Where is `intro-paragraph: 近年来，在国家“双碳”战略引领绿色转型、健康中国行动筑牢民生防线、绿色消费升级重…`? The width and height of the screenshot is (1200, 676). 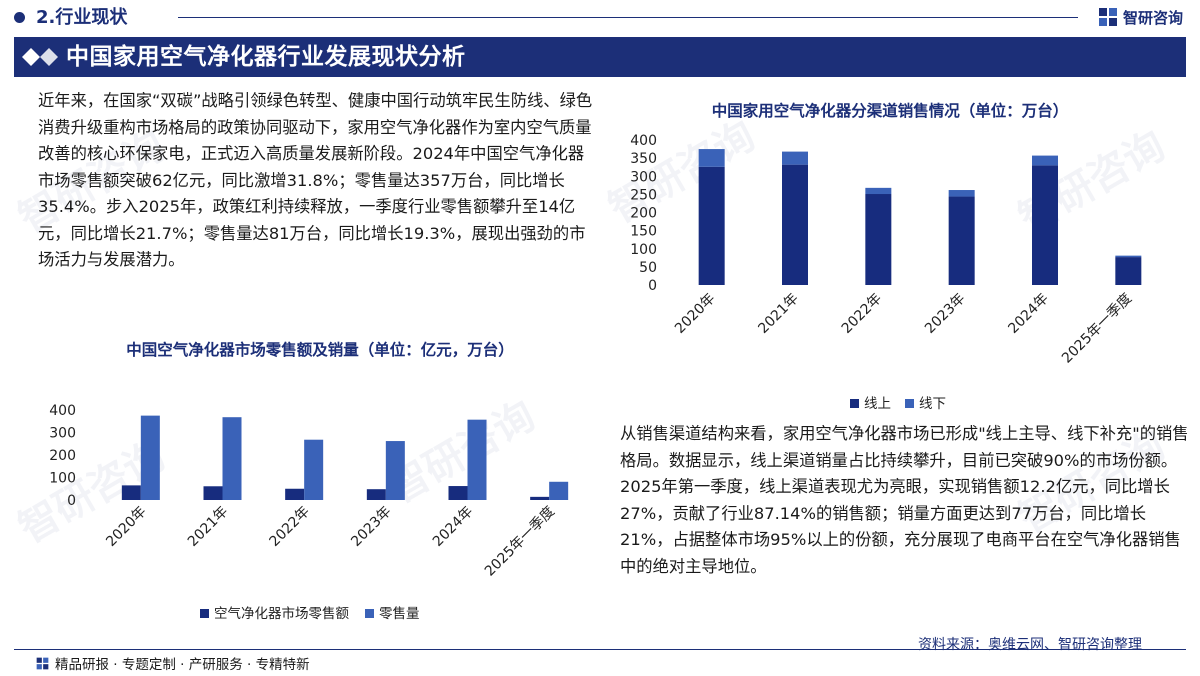 intro-paragraph: 近年来，在国家“双碳”战略引领绿色转型、健康中国行动筑牢民生防线、绿色消费升级重… is located at coordinates (315, 180).